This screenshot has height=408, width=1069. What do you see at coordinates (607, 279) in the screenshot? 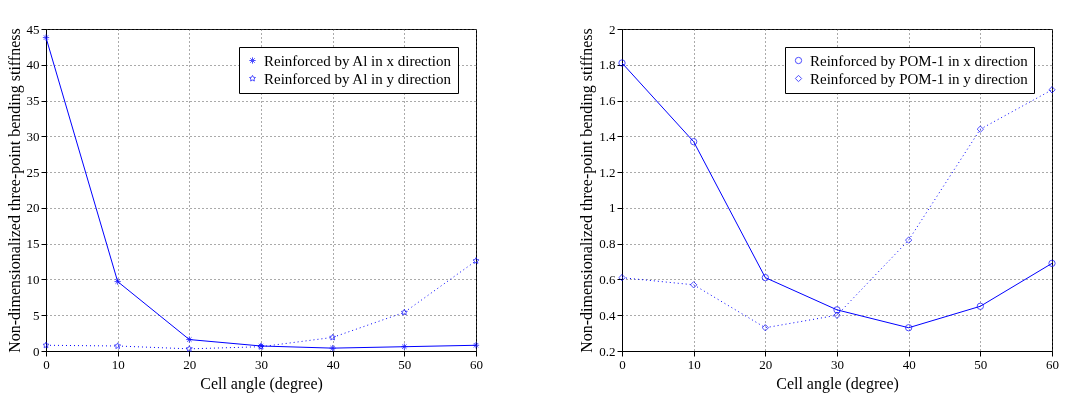
I see `y-tick-label: 0.6` at bounding box center [607, 279].